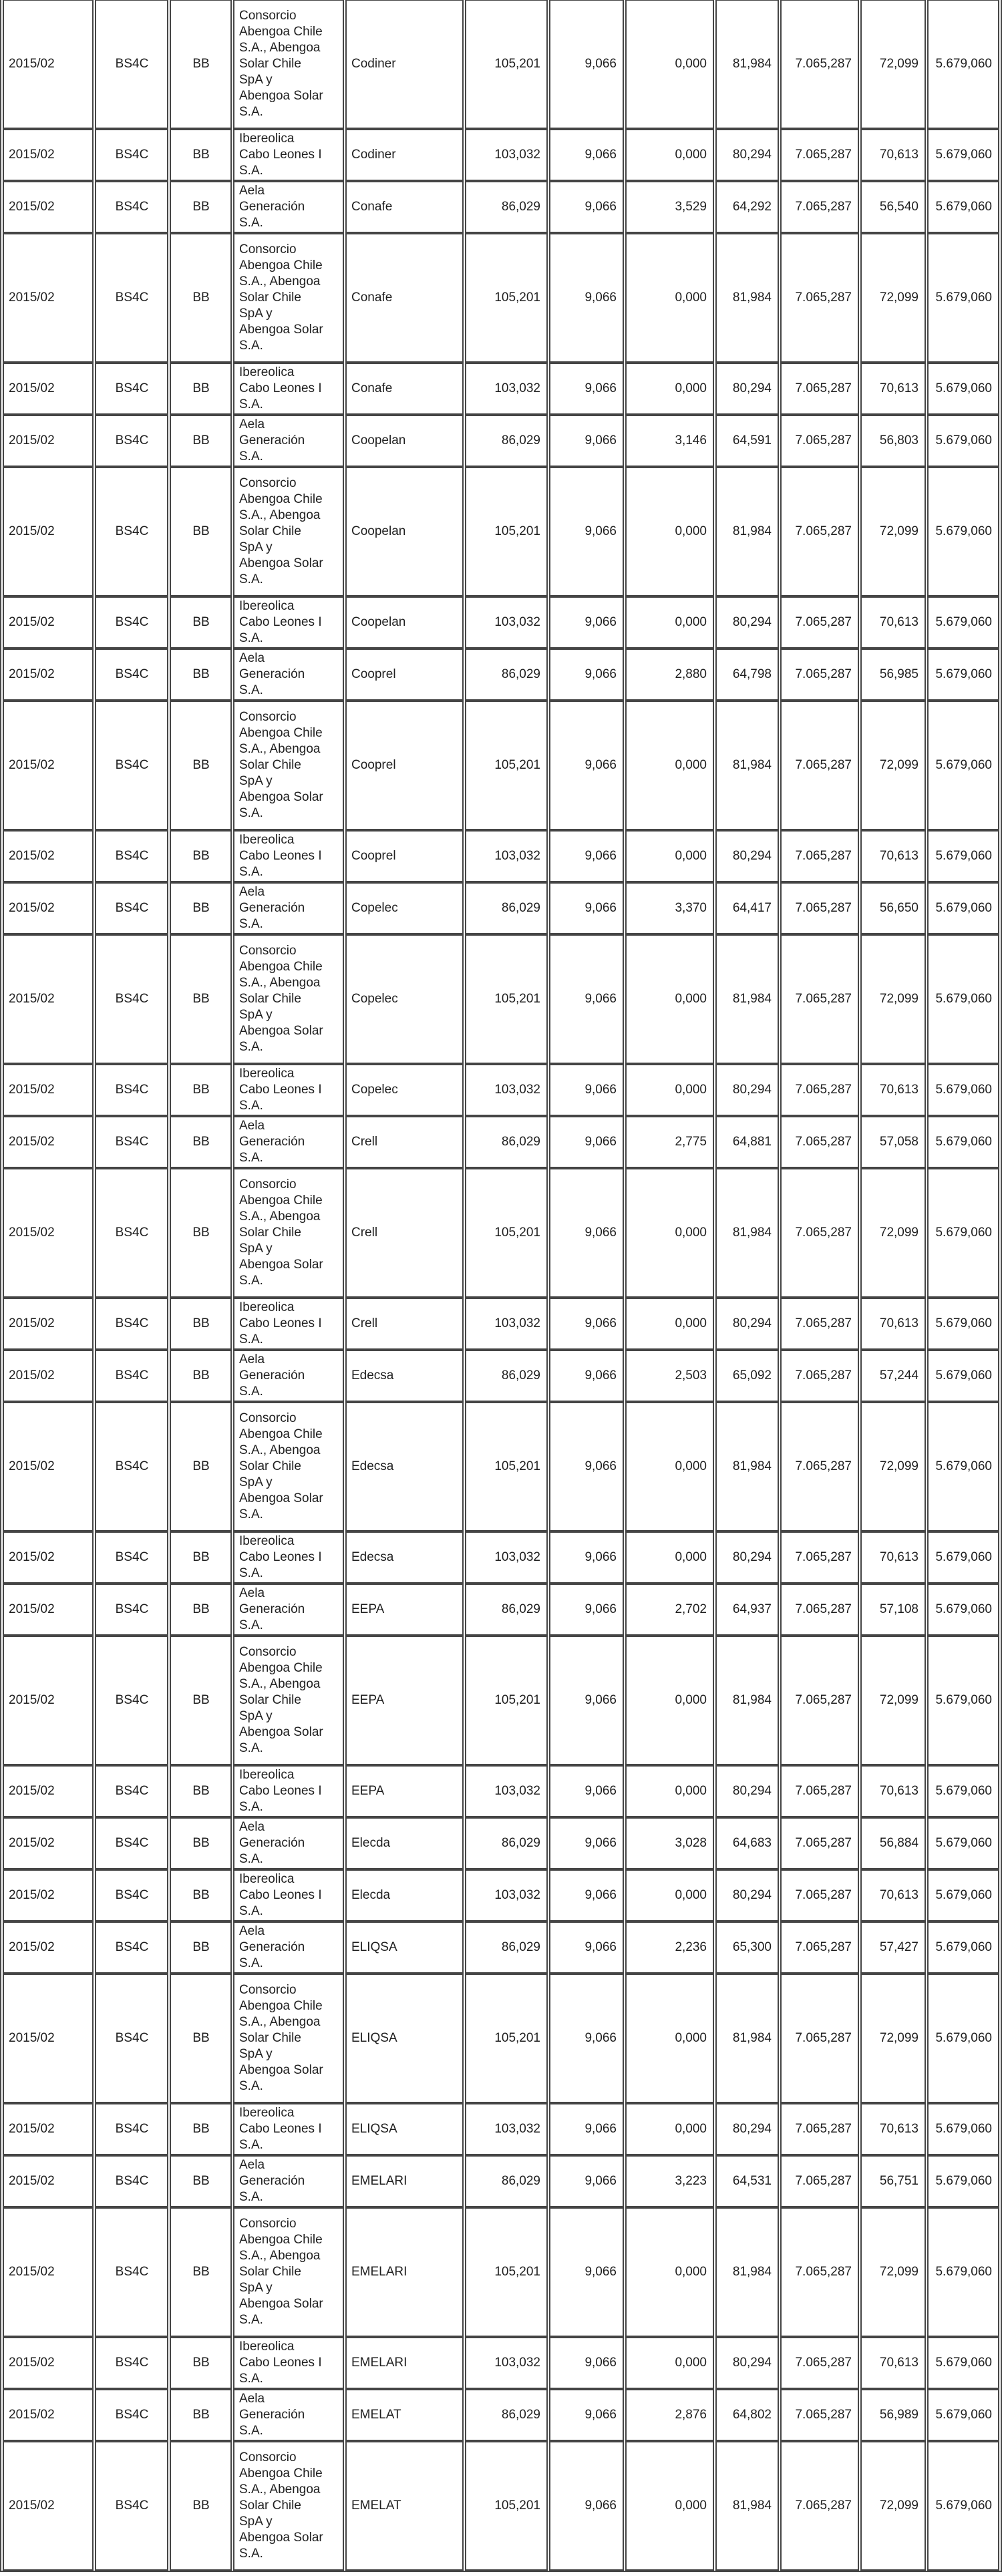 The width and height of the screenshot is (1002, 2576). What do you see at coordinates (670, 1947) in the screenshot?
I see `value-cell: 2,236` at bounding box center [670, 1947].